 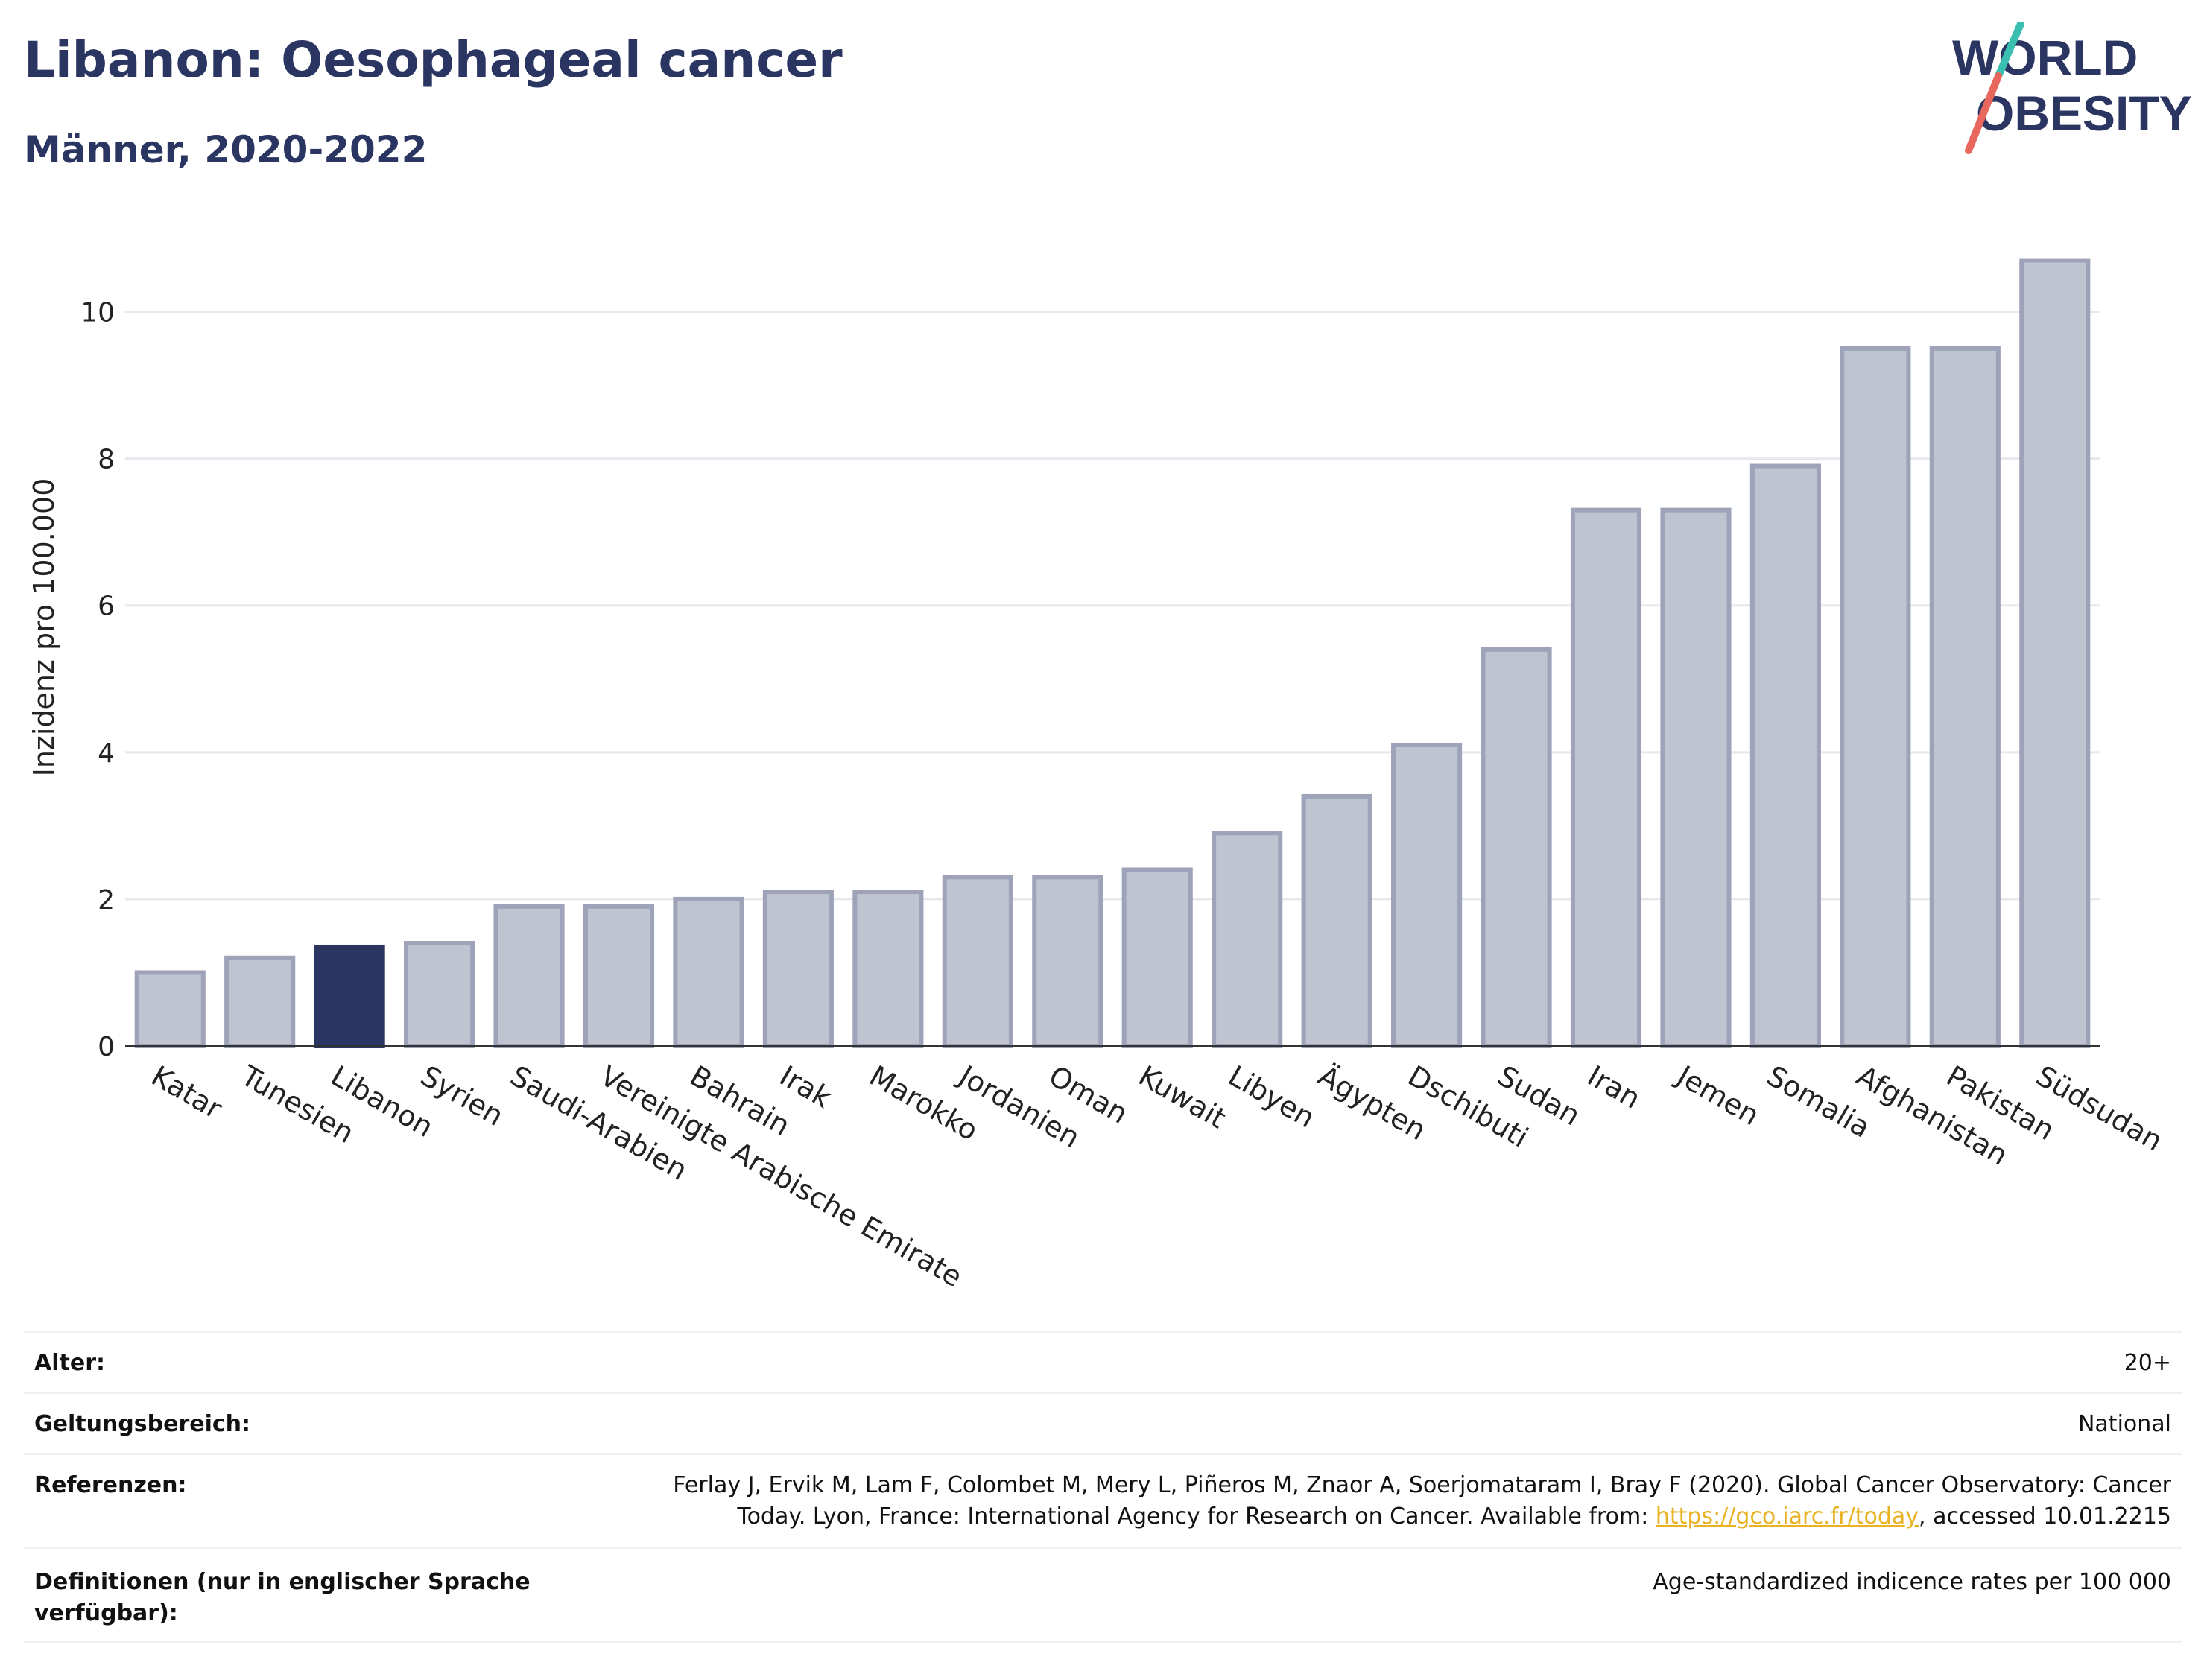 I want to click on meta-row-age: Alter: 20+, so click(x=1103, y=1362).